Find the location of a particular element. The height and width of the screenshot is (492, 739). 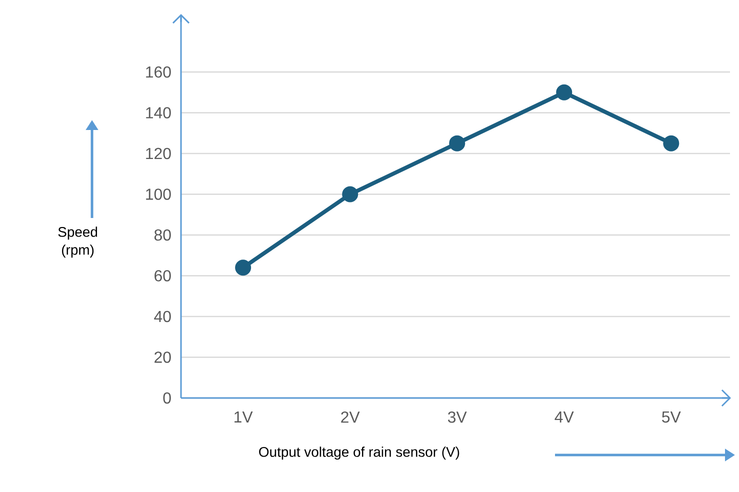

y-tick-label: 80 is located at coordinates (162, 235).